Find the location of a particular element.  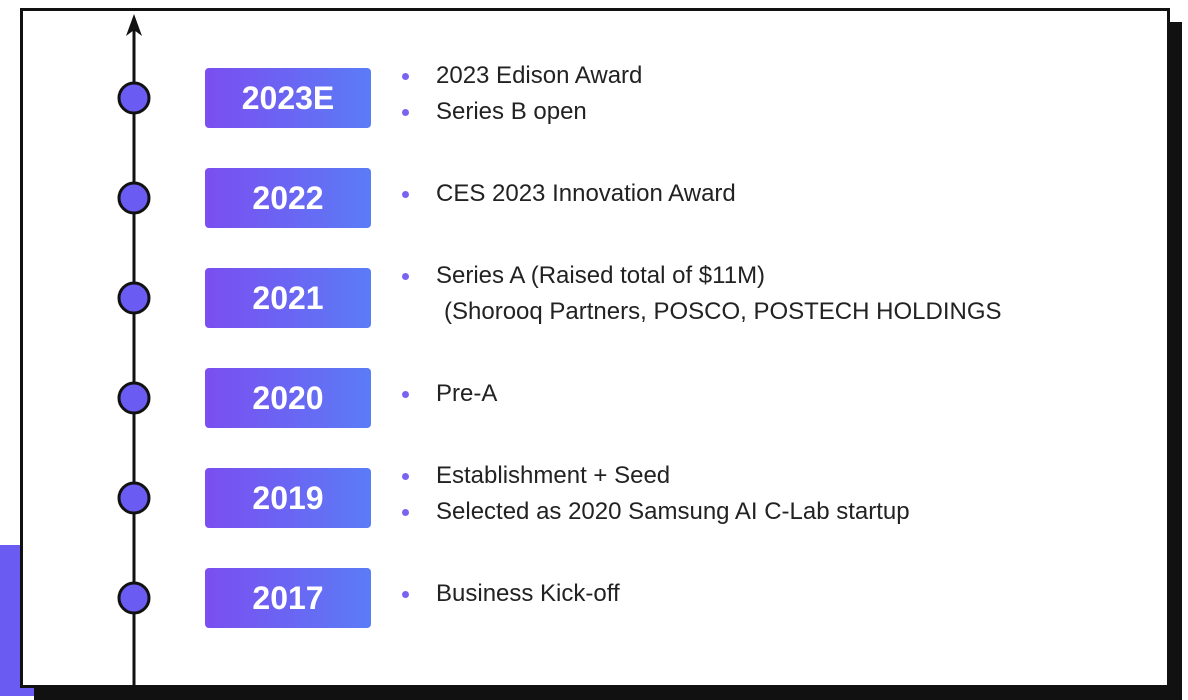

bullet-text: 2023 Edison Award is located at coordinates (539, 75).